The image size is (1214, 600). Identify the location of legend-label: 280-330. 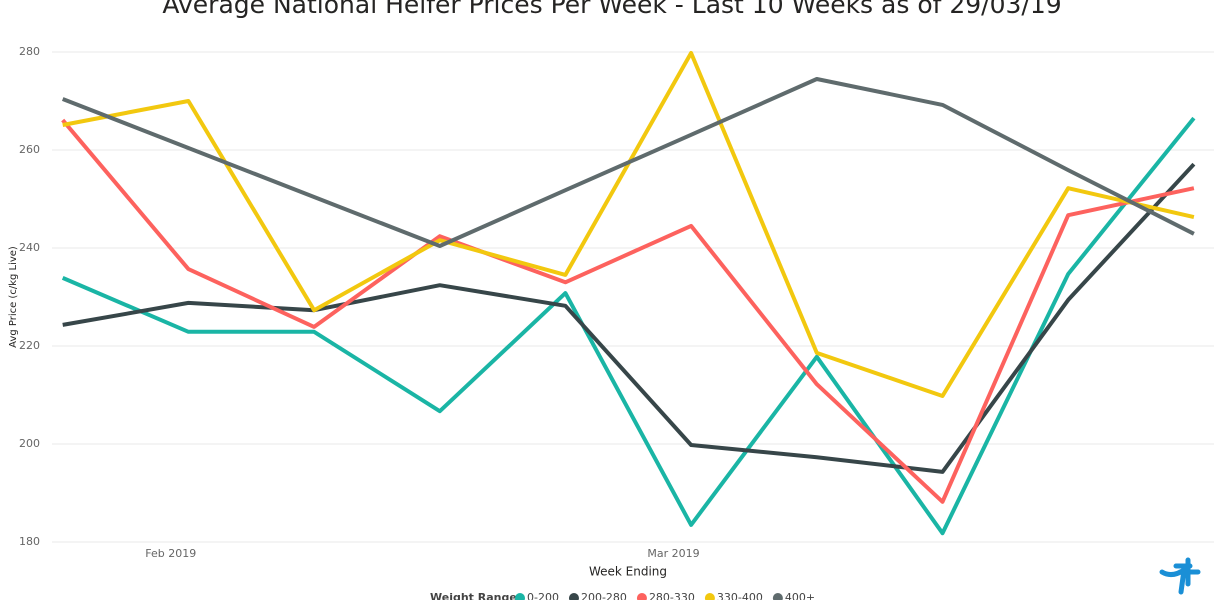
(672, 595).